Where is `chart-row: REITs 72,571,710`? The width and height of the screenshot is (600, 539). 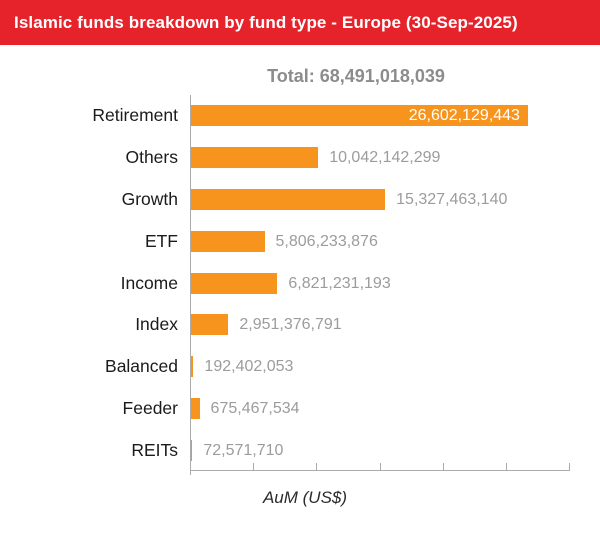
chart-row: REITs 72,571,710 is located at coordinates (300, 450).